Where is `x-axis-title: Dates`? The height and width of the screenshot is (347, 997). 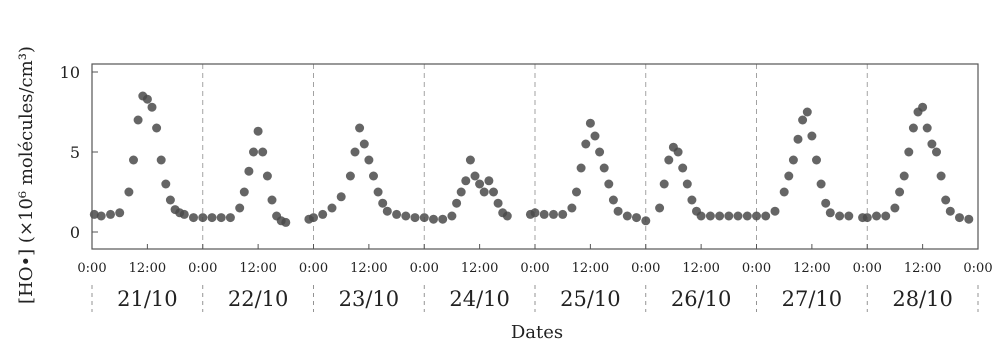
x-axis-title: Dates is located at coordinates (537, 332).